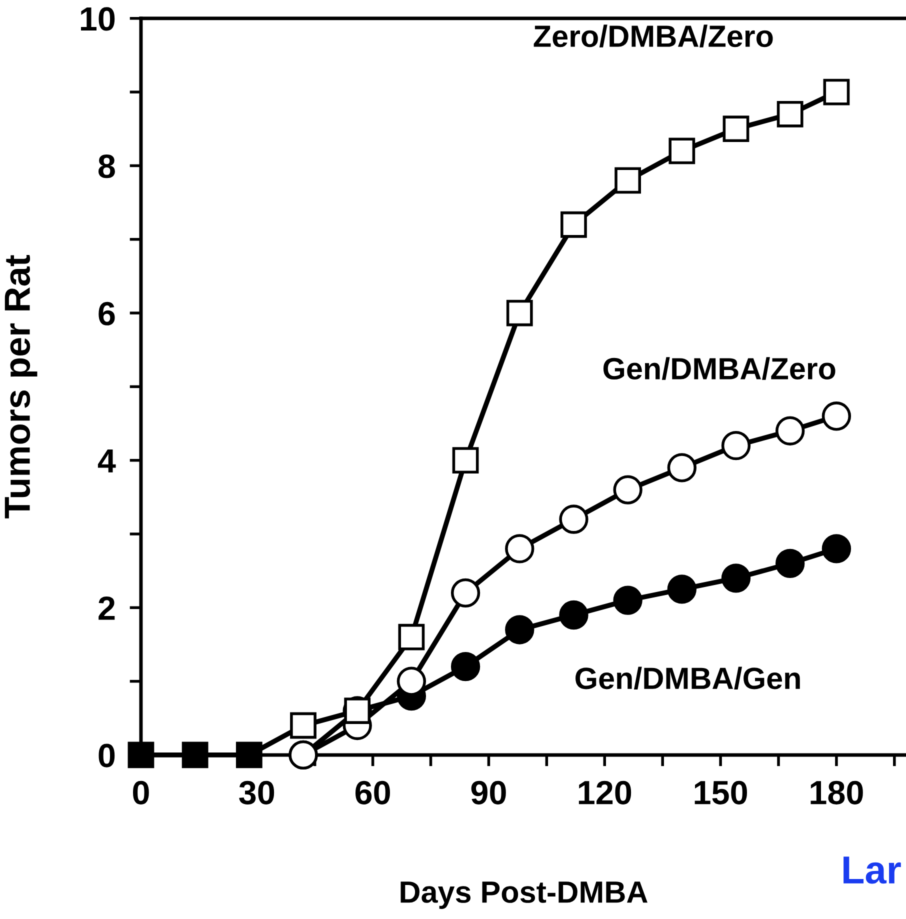  I want to click on series-label: Zero/DMBA/Zero, so click(653, 36).